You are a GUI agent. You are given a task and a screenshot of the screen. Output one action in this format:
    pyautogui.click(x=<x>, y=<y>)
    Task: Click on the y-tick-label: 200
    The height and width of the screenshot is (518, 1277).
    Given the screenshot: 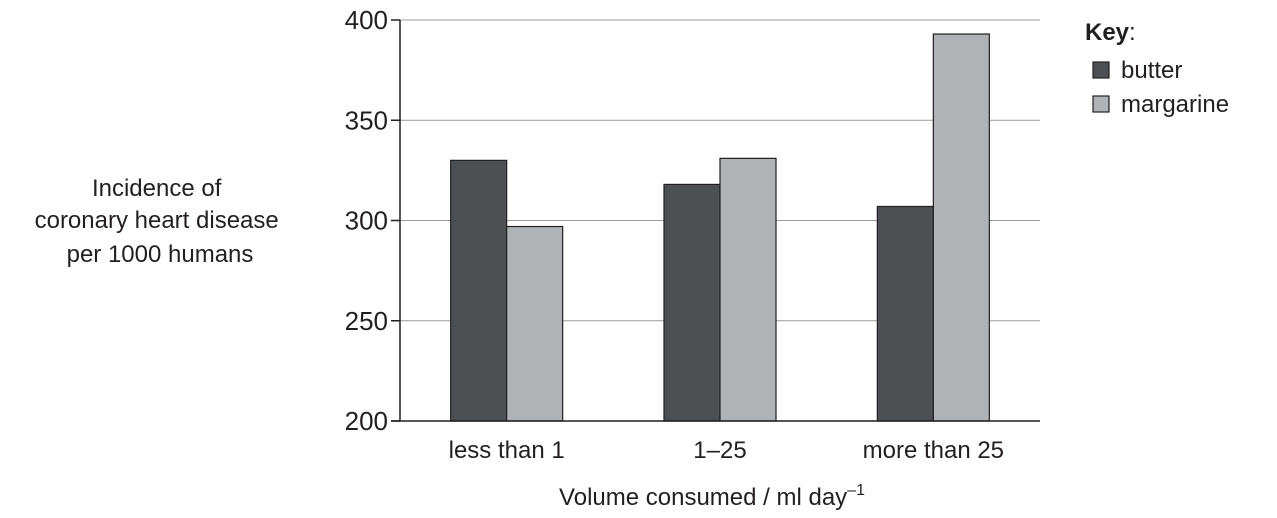 What is the action you would take?
    pyautogui.click(x=366, y=421)
    